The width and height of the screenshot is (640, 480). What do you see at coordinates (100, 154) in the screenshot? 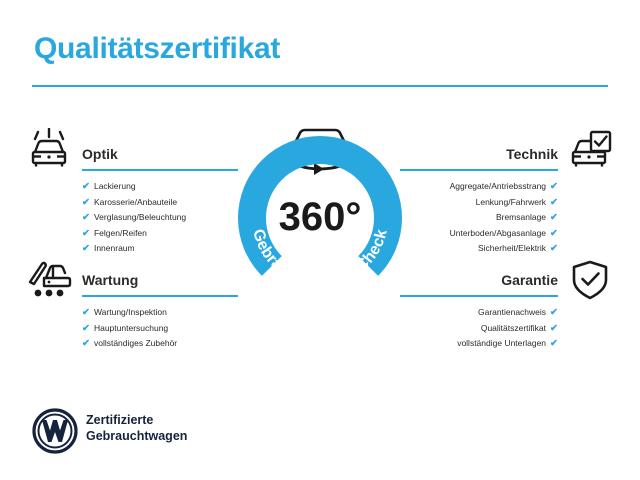
I see `section-optik-title: Optik` at bounding box center [100, 154].